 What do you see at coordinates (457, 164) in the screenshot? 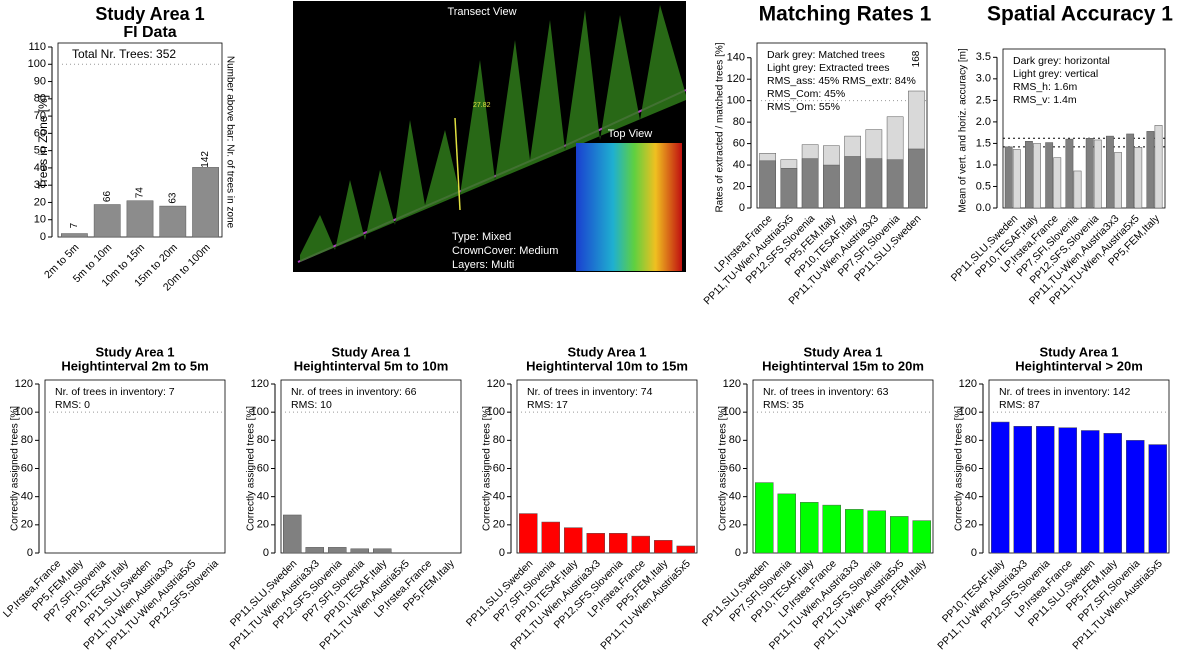
I see `transect-marker` at bounding box center [457, 164].